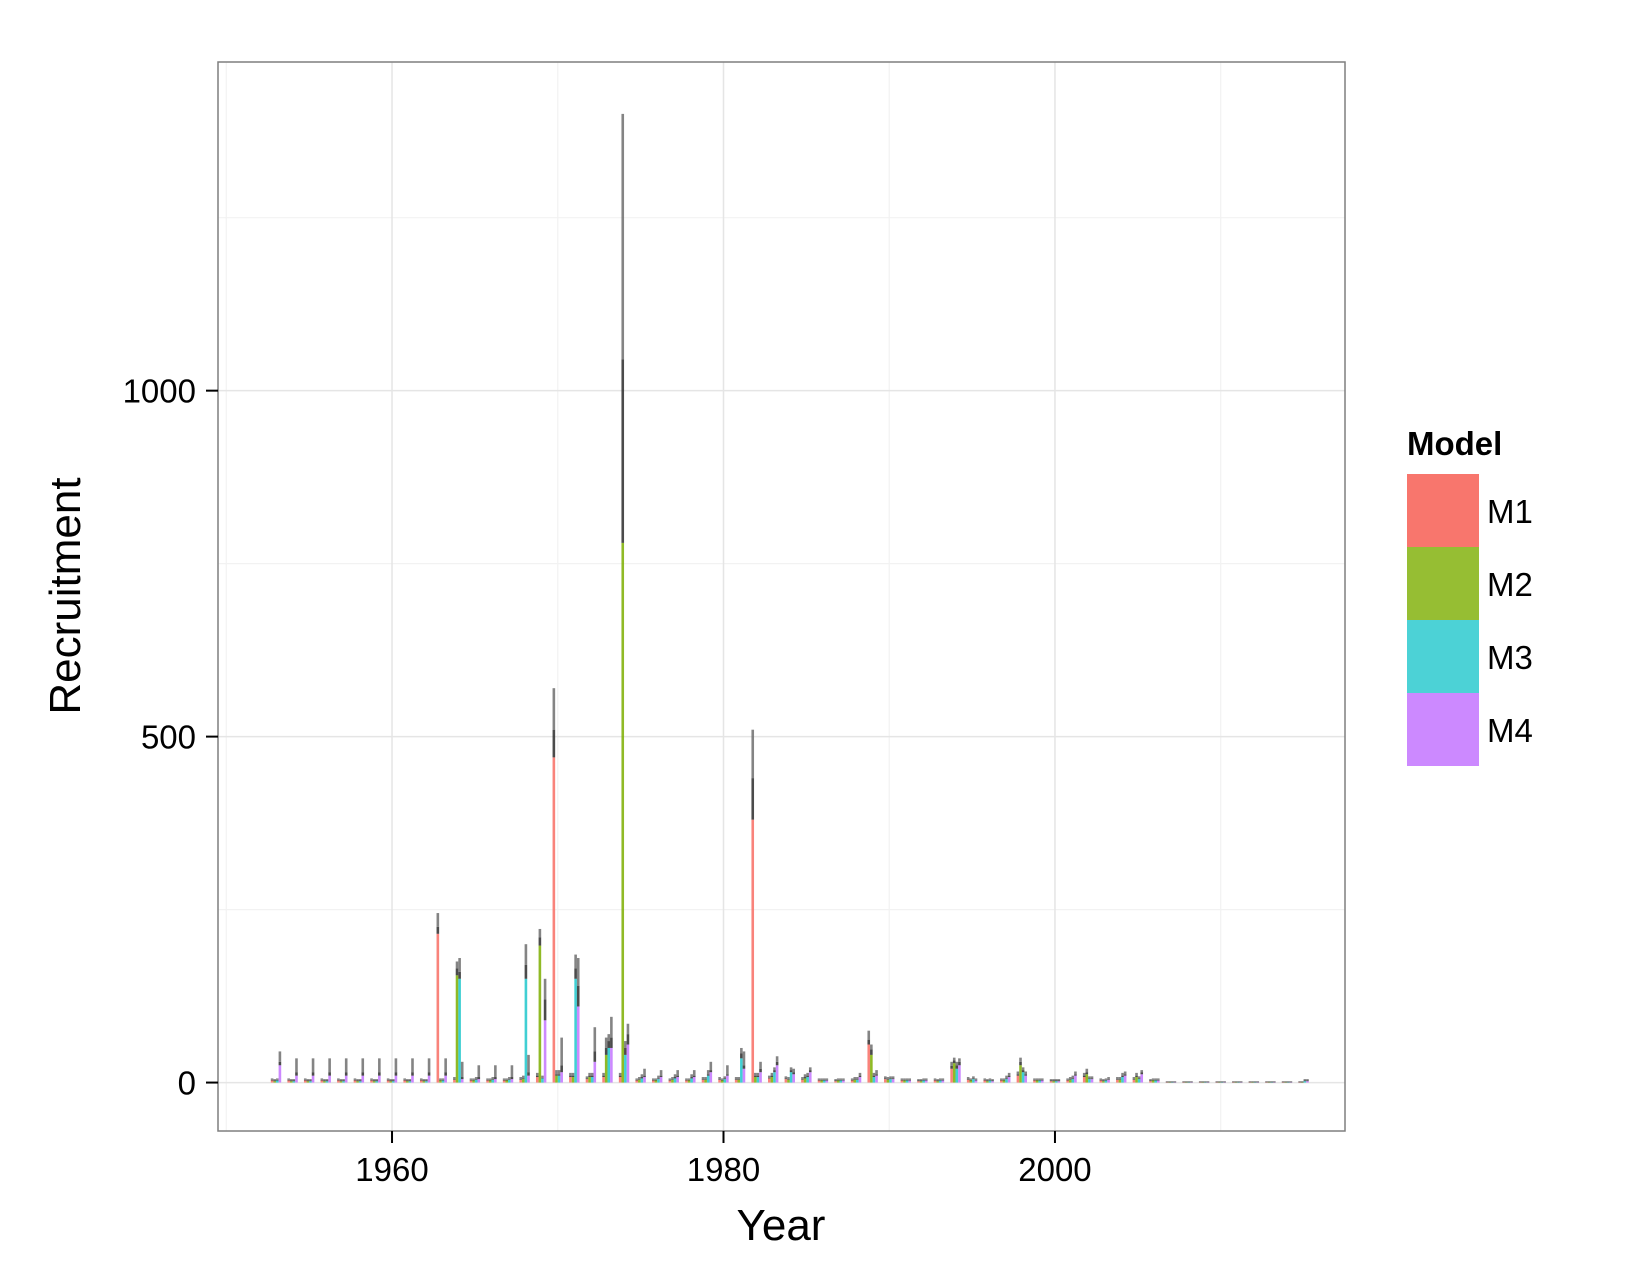  I want to click on y-tick-label: 500, so click(168, 737).